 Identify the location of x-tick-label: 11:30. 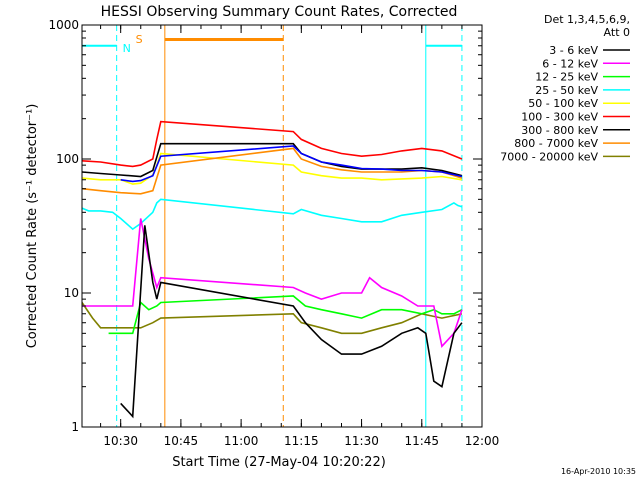
(361, 441).